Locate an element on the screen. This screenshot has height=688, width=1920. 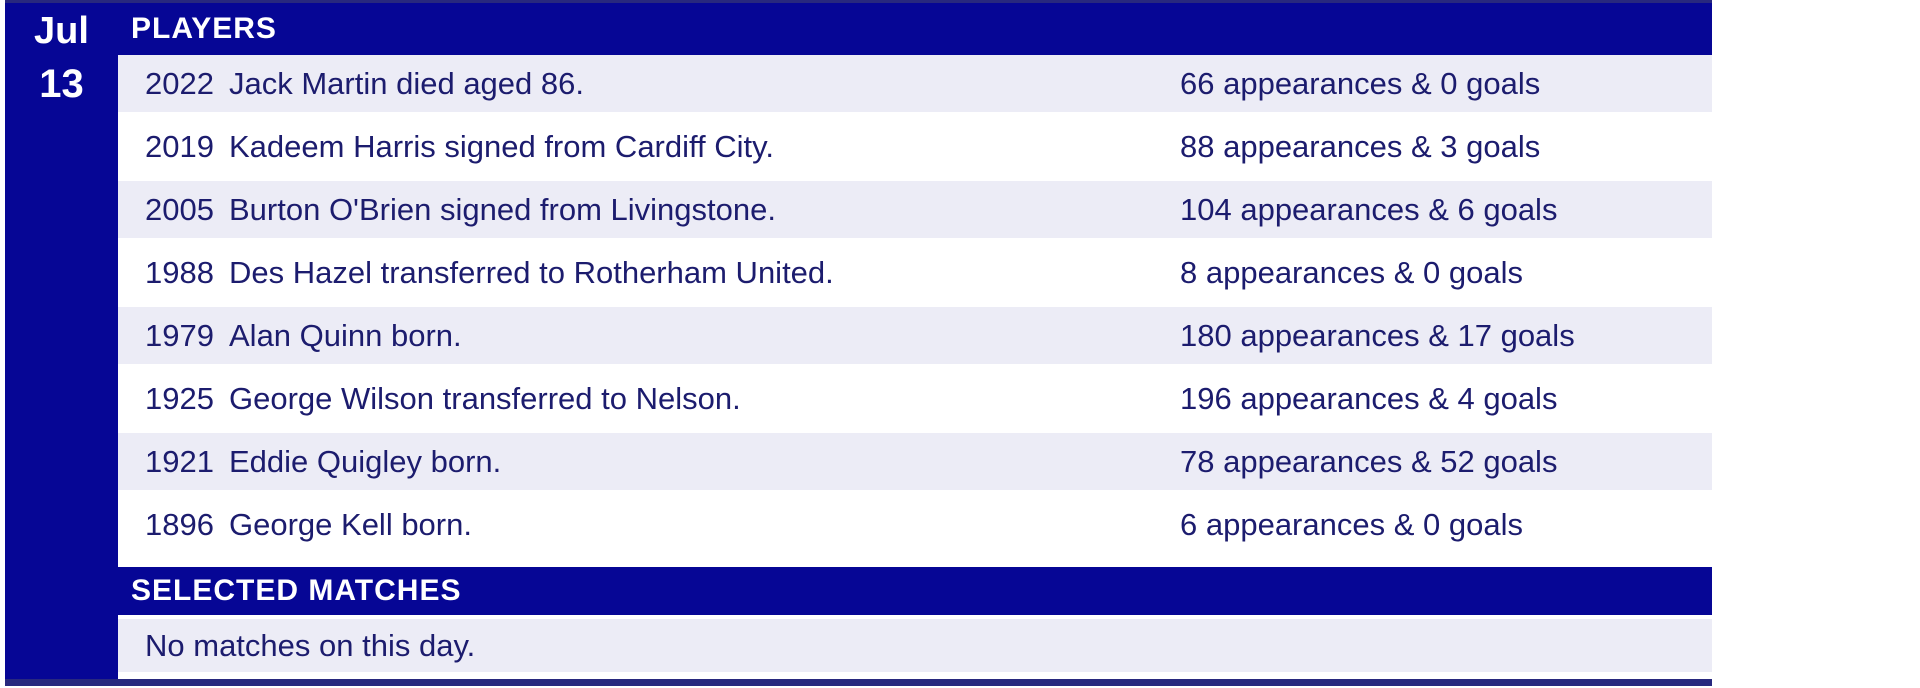
no-matches-message: No matches on this day. is located at coordinates (310, 645).